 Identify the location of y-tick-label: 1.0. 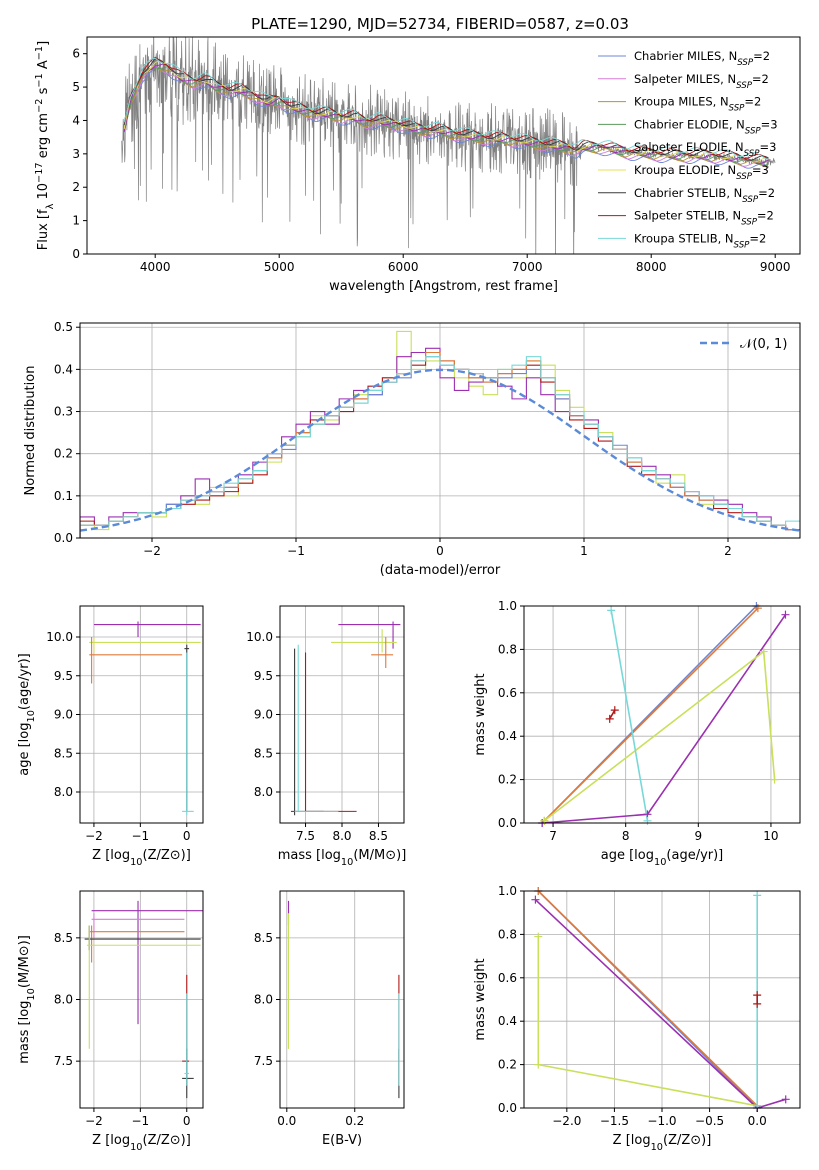
(507, 606).